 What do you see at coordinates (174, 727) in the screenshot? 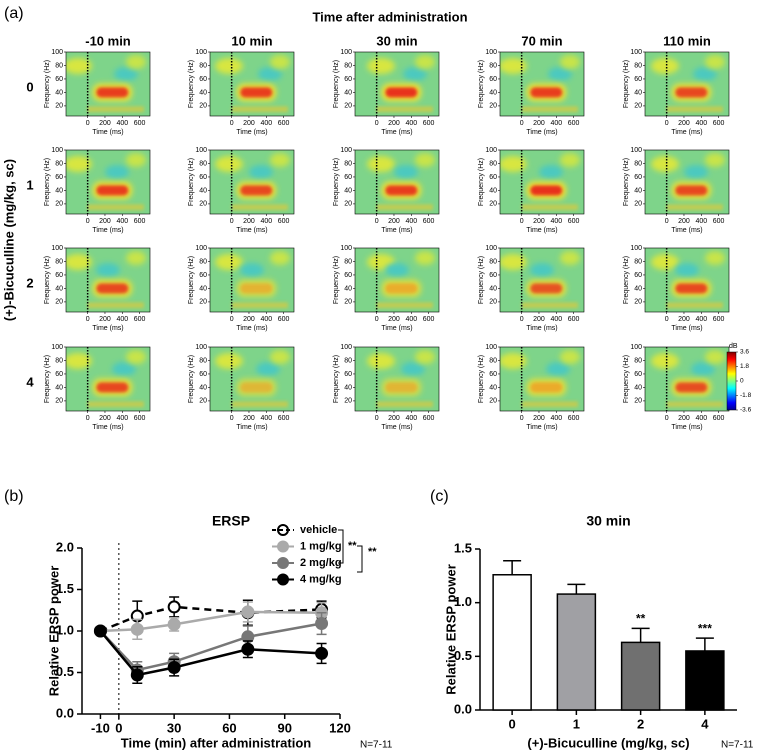
I see `x-tick-label: 30` at bounding box center [174, 727].